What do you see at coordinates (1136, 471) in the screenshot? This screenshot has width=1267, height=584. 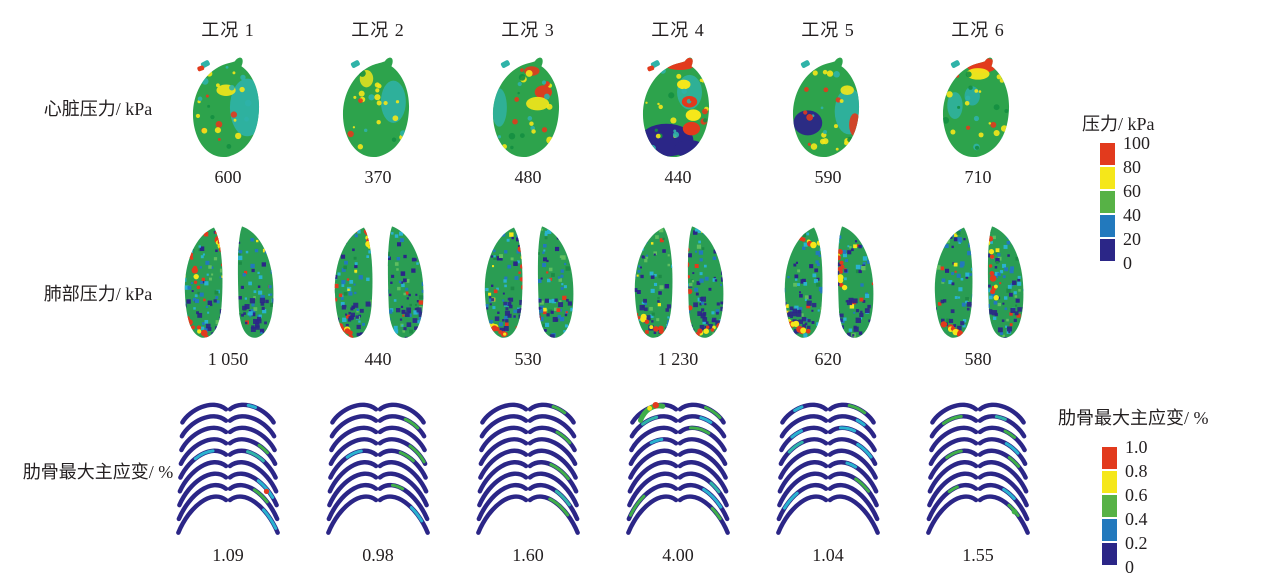 I see `legend-strain-tick-1: 0.8` at bounding box center [1136, 471].